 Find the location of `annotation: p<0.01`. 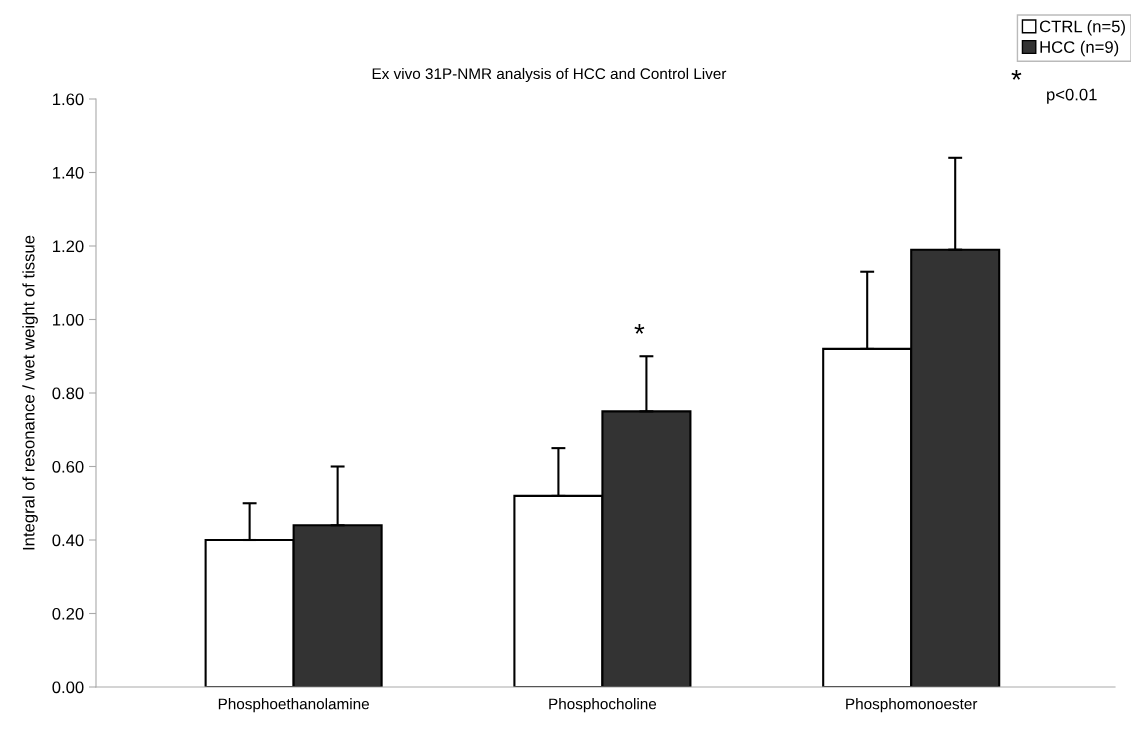

annotation: p<0.01 is located at coordinates (1072, 96).